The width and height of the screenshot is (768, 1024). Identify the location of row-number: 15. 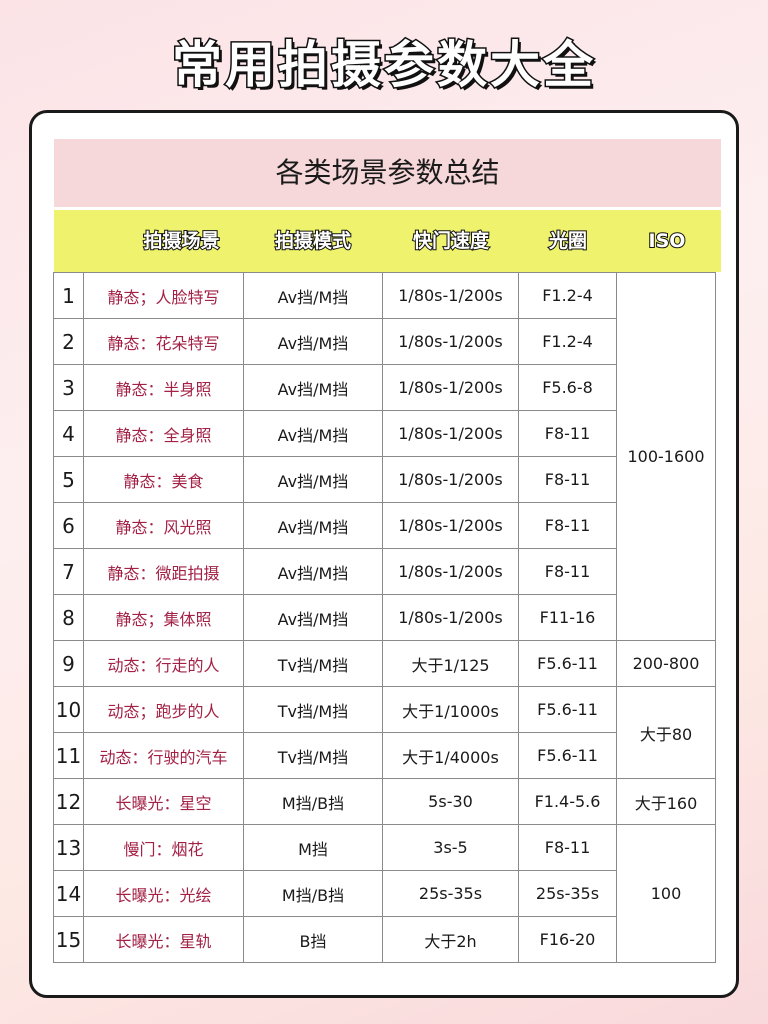
(68, 939).